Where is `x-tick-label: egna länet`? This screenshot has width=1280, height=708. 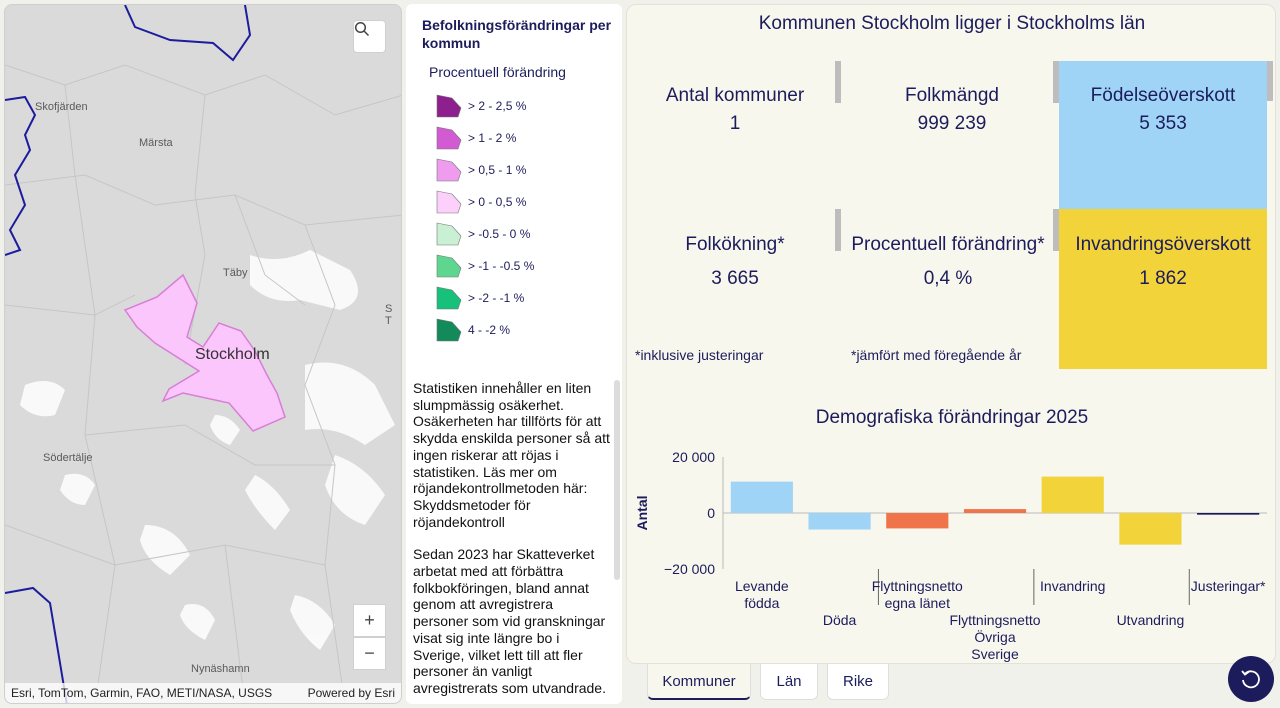 x-tick-label: egna länet is located at coordinates (918, 603).